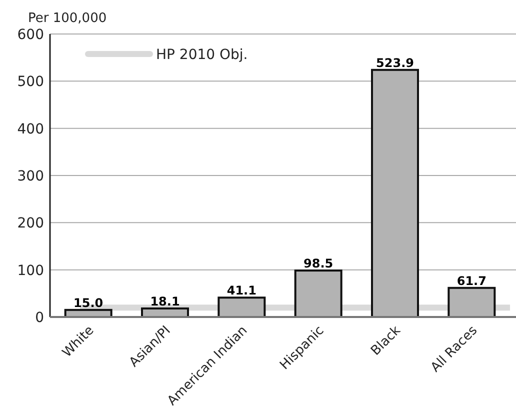  What do you see at coordinates (39, 318) in the screenshot?
I see `y-tick-label: 0` at bounding box center [39, 318].